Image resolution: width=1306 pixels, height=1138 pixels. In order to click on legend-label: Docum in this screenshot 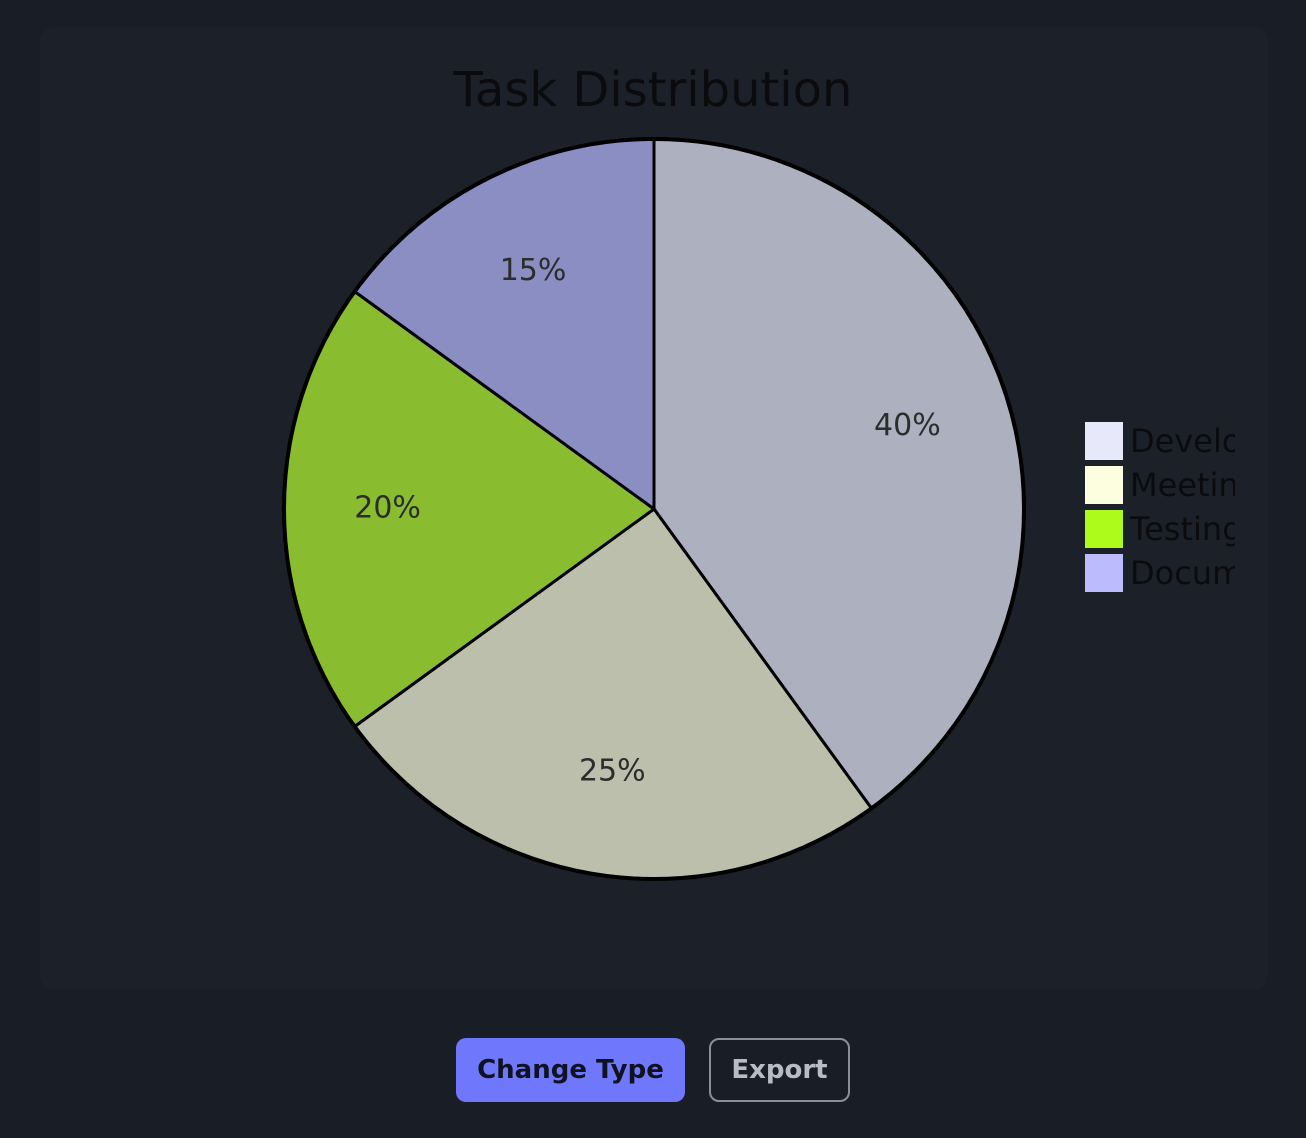, I will do `click(1182, 573)`.